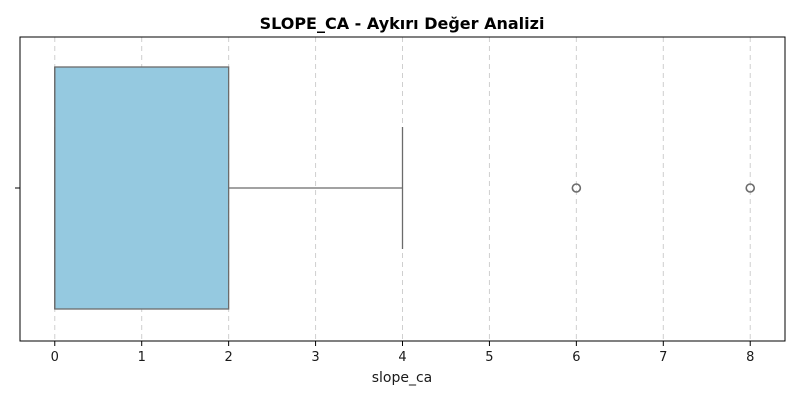 This screenshot has height=400, width=800. I want to click on x-tick-label: 4, so click(402, 357).